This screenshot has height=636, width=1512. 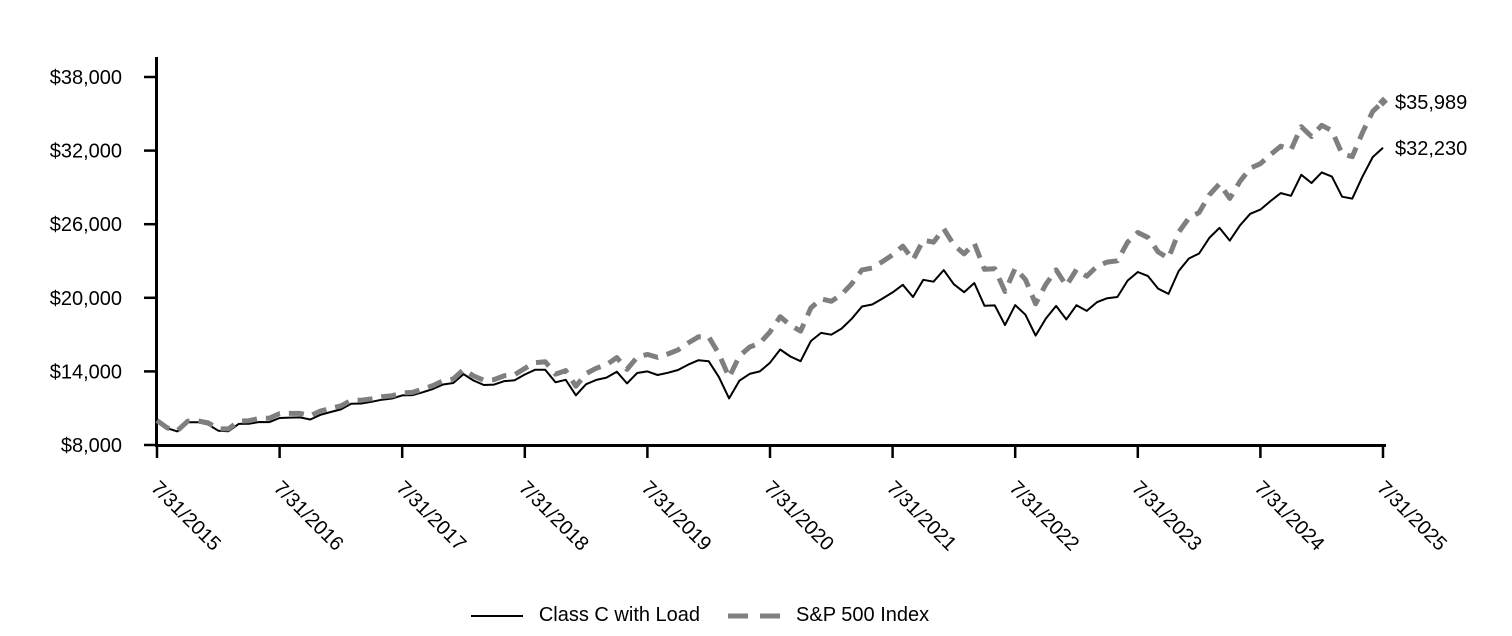 I want to click on x-tick-label: 7/31/2019, so click(x=676, y=516).